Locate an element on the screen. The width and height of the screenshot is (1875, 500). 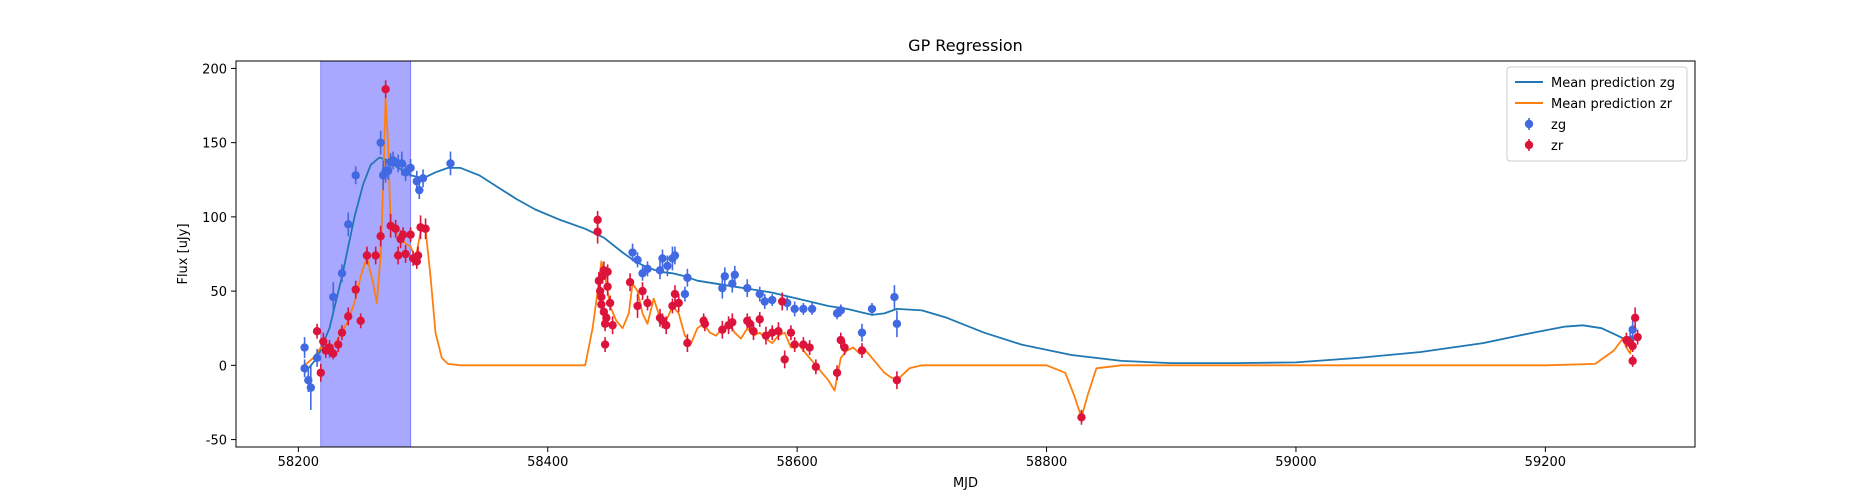
y-tick-label: 100 is located at coordinates (214, 218).